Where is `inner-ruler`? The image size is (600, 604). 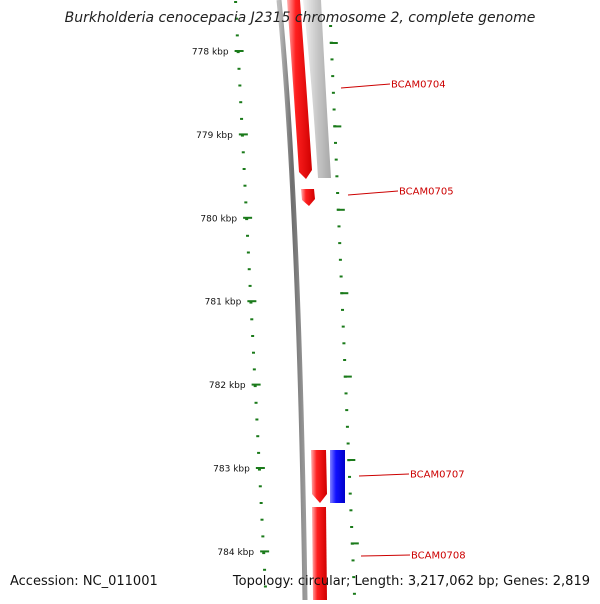 inner-ruler is located at coordinates (252, 294).